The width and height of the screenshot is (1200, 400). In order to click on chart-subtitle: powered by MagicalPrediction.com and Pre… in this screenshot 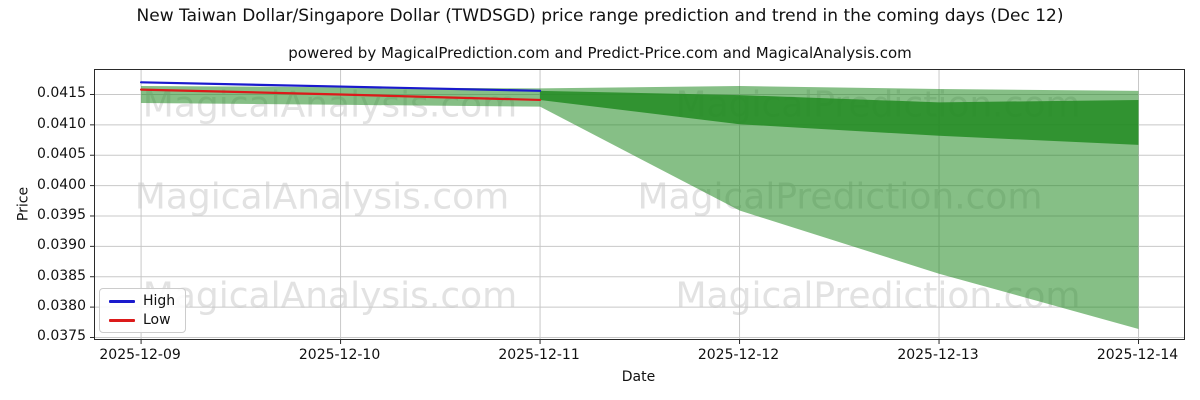, I will do `click(600, 53)`.